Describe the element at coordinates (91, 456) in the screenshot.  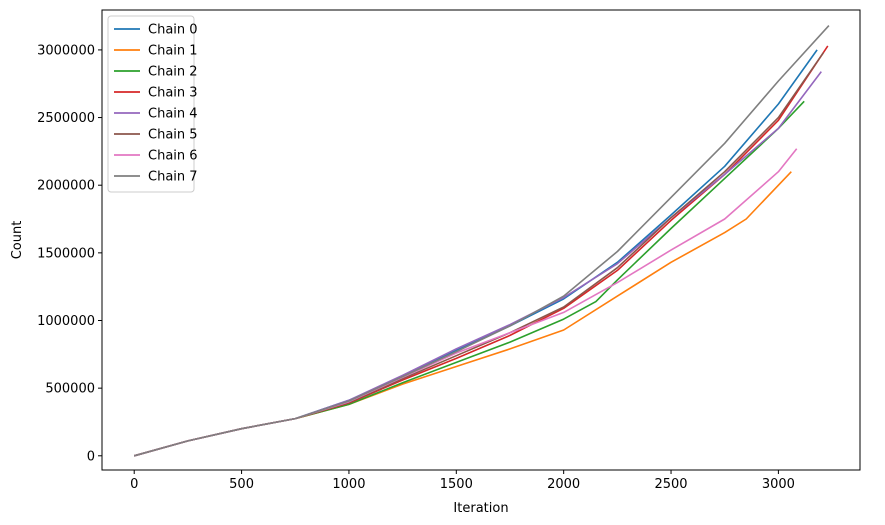
I see `y-tick-label: 0` at that location.